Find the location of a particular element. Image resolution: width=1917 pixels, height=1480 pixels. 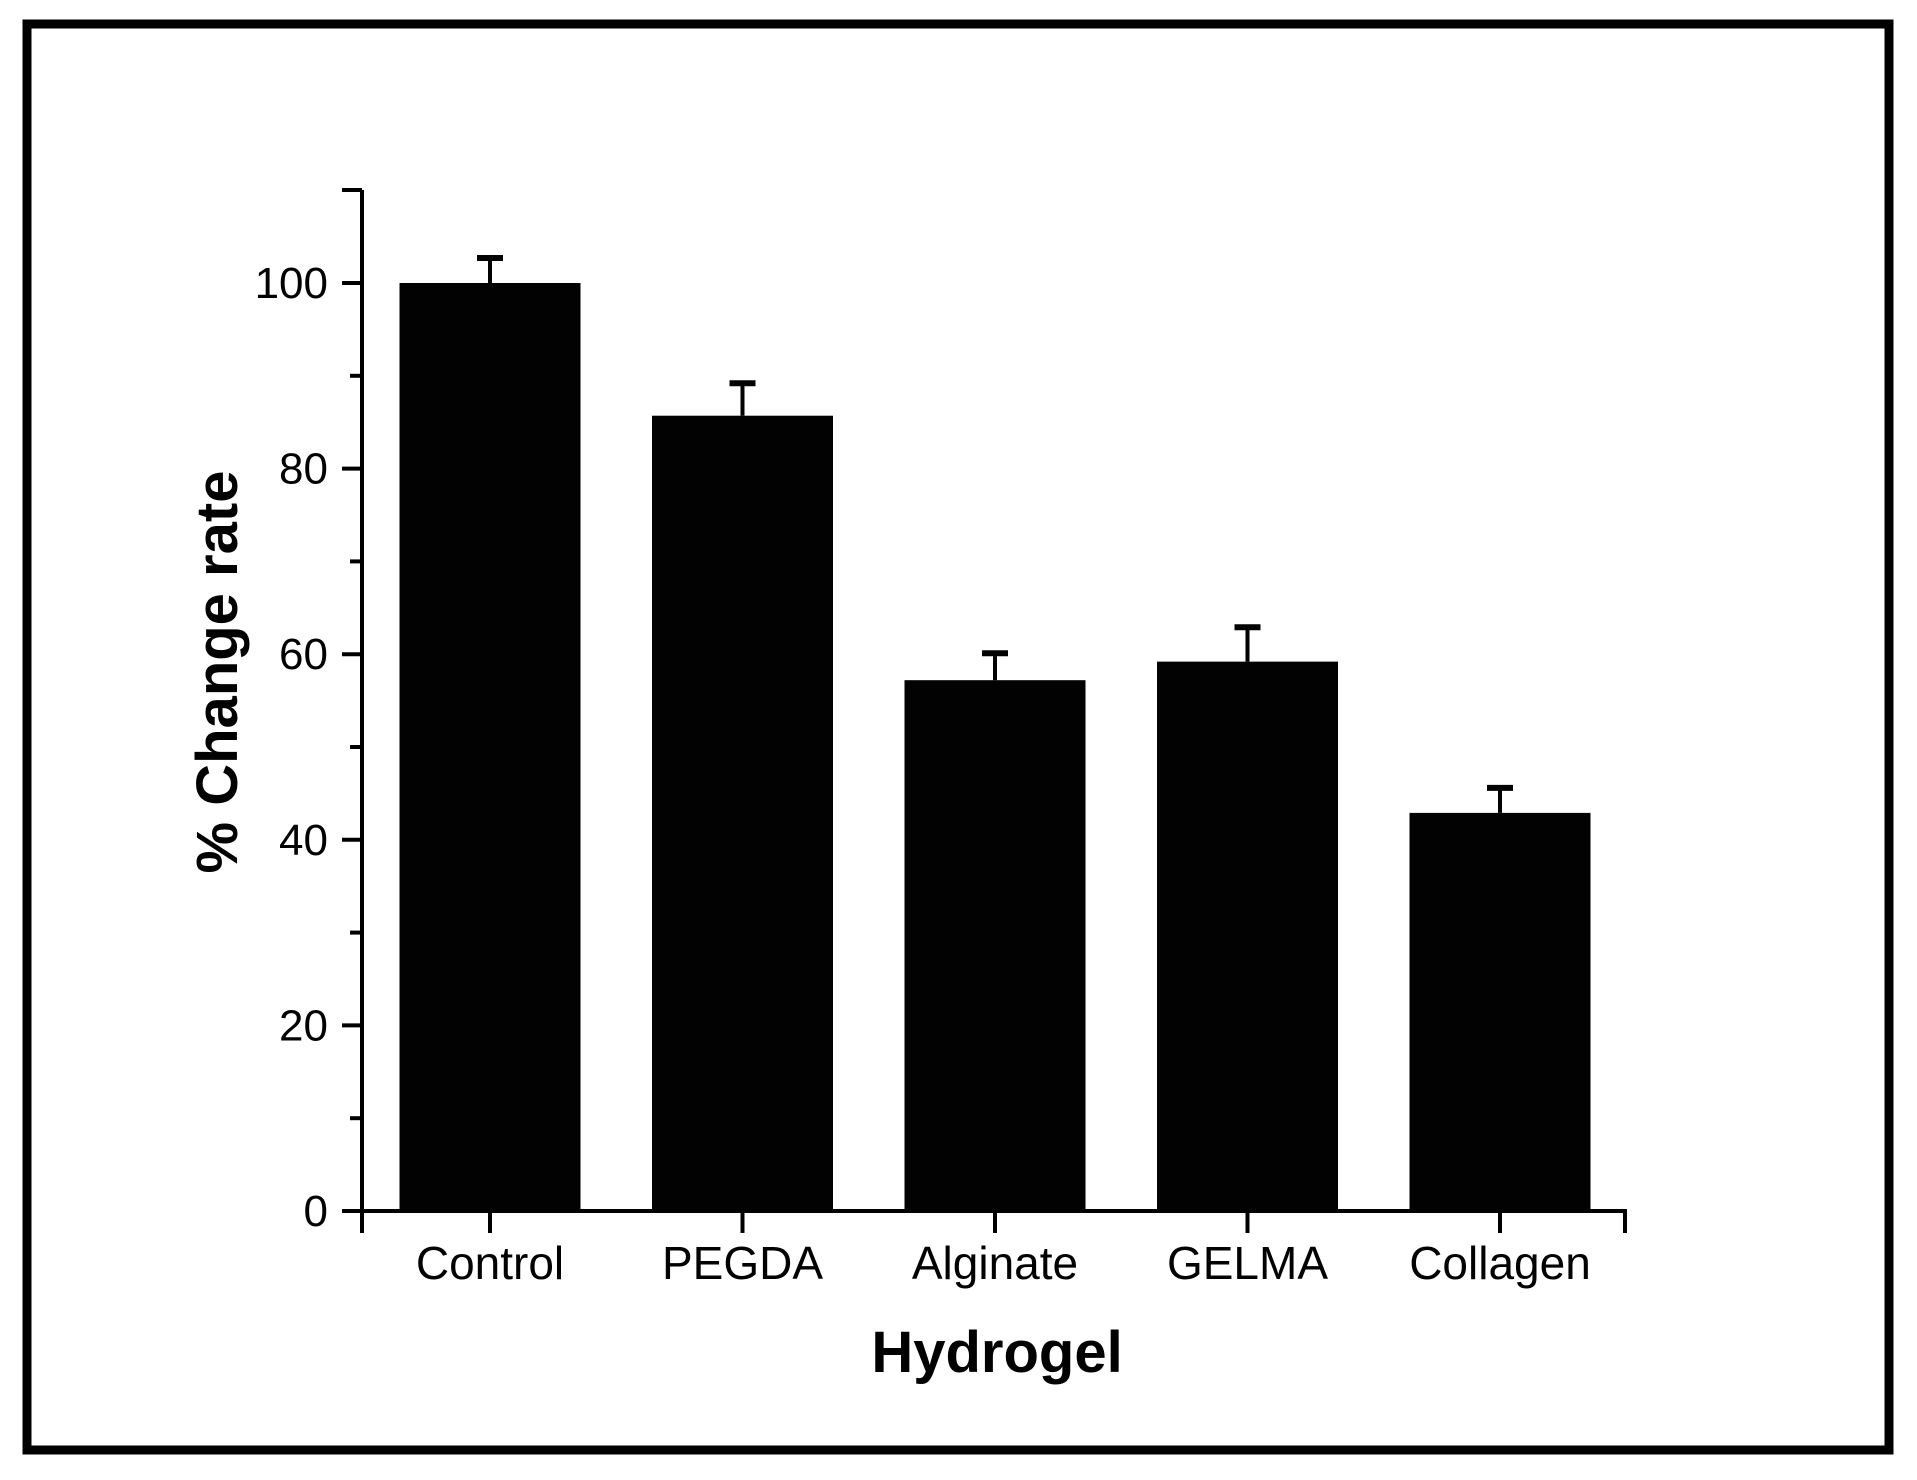

bar-gelma is located at coordinates (1247, 936).